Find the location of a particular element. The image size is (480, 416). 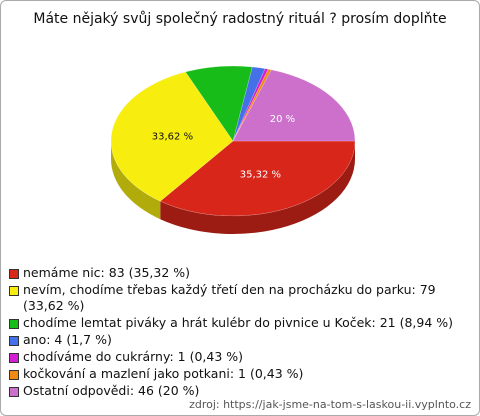

slice-label: 35,32 % is located at coordinates (260, 175).